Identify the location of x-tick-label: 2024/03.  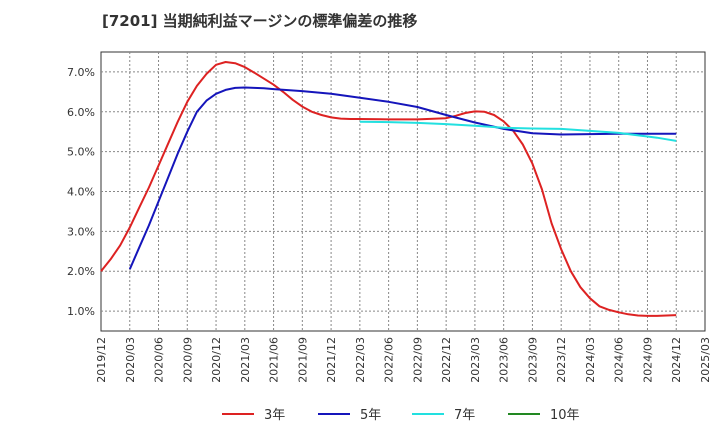
(590, 360).